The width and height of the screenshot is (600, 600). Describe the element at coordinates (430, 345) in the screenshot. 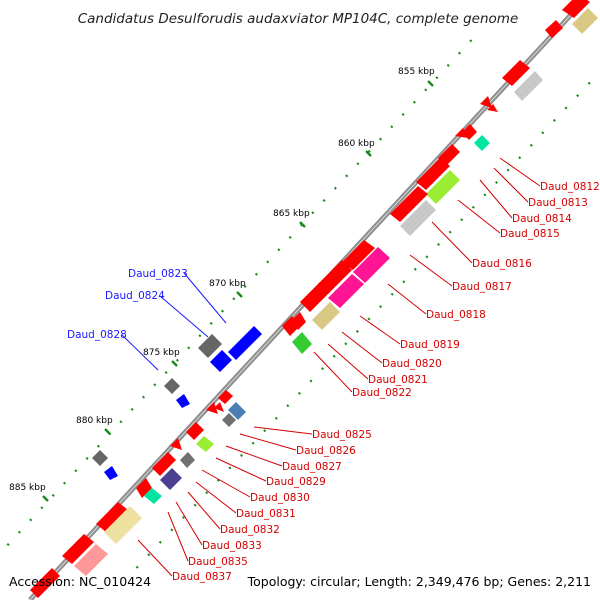

I see `gene-label-daud-0819: Daud_0819` at that location.